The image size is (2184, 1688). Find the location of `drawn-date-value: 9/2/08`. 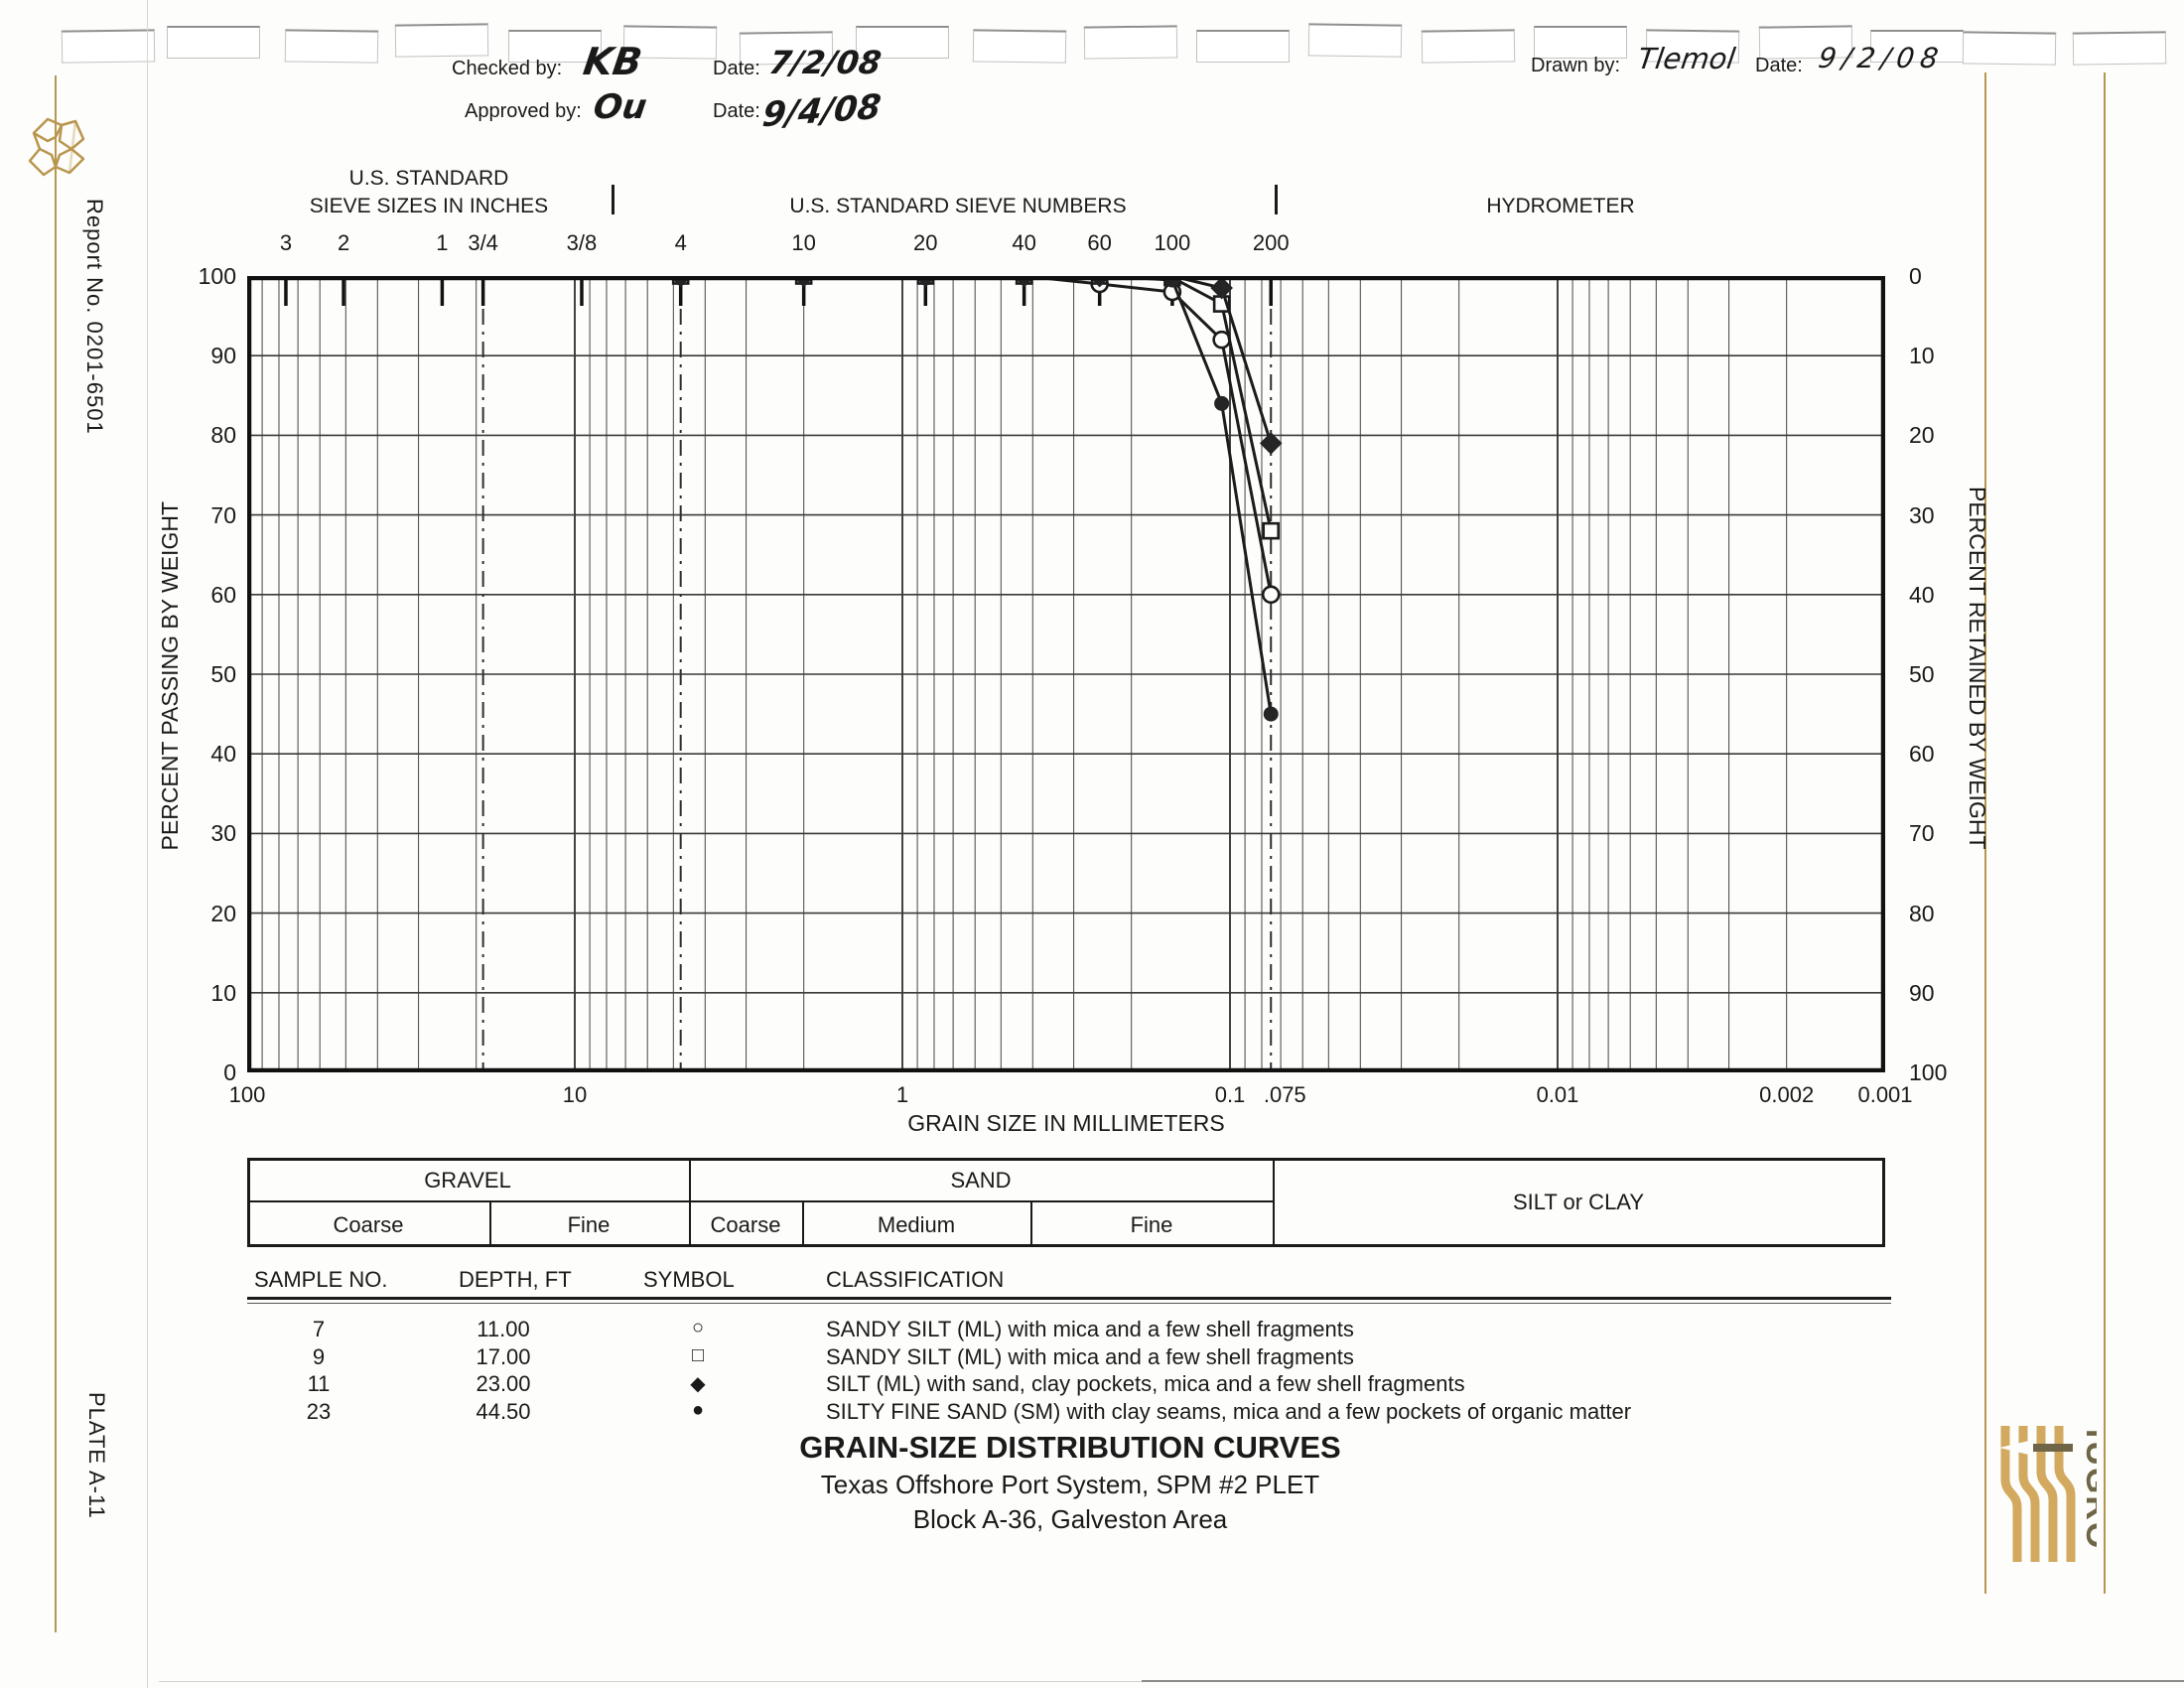

drawn-date-value: 9/2/08 is located at coordinates (1881, 58).